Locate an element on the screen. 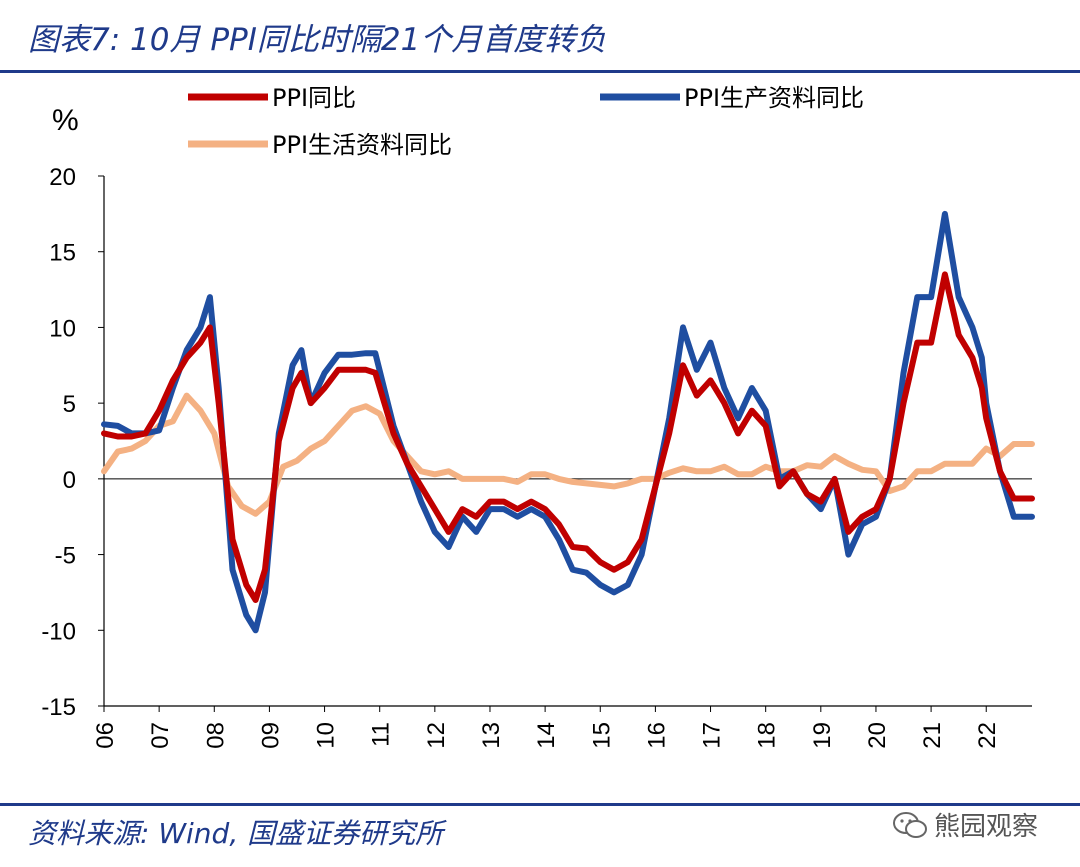  x-tick-label: 22 is located at coordinates (987, 735).